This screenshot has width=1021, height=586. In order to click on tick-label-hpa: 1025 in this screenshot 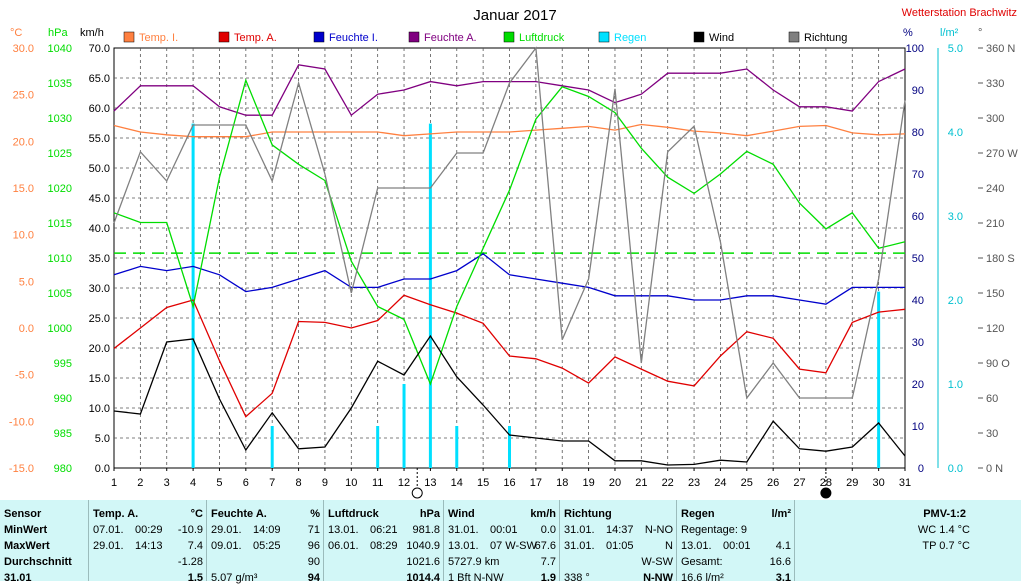, I will do `click(60, 154)`.